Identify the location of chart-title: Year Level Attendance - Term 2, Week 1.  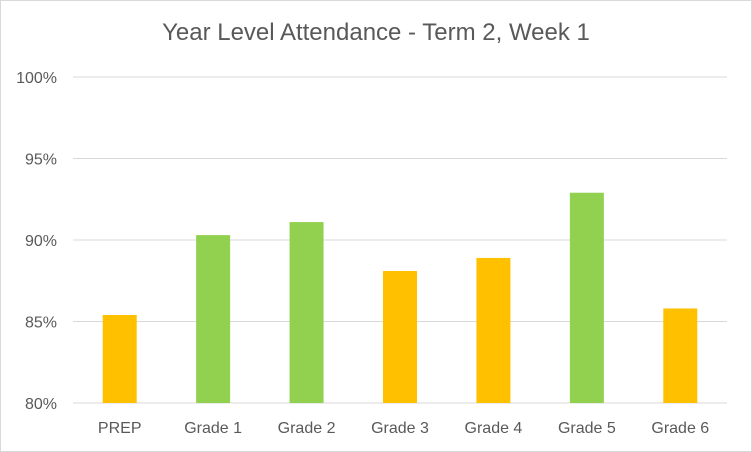
(376, 32).